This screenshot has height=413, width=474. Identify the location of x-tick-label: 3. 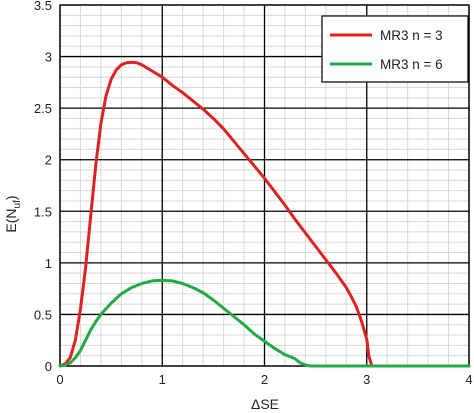
(366, 379).